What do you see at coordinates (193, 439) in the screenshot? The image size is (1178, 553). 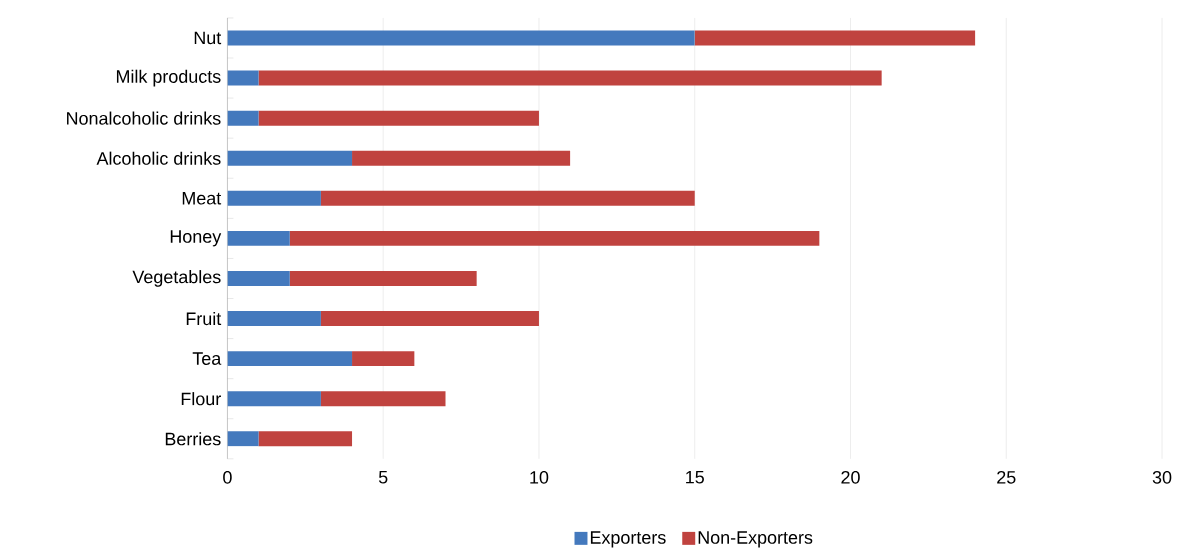 I see `y-tick-label: Berries` at bounding box center [193, 439].